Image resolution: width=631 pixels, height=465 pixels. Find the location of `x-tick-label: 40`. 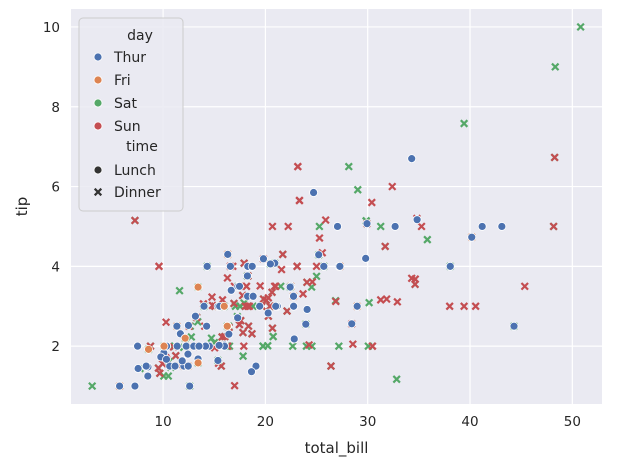

x-tick-label: 40 is located at coordinates (469, 422).